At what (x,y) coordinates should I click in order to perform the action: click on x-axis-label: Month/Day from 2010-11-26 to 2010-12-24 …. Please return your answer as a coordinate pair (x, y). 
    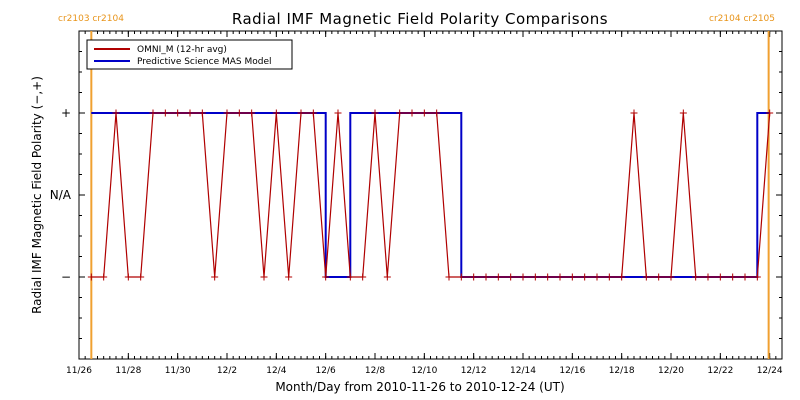
    Looking at the image, I should click on (419, 387).